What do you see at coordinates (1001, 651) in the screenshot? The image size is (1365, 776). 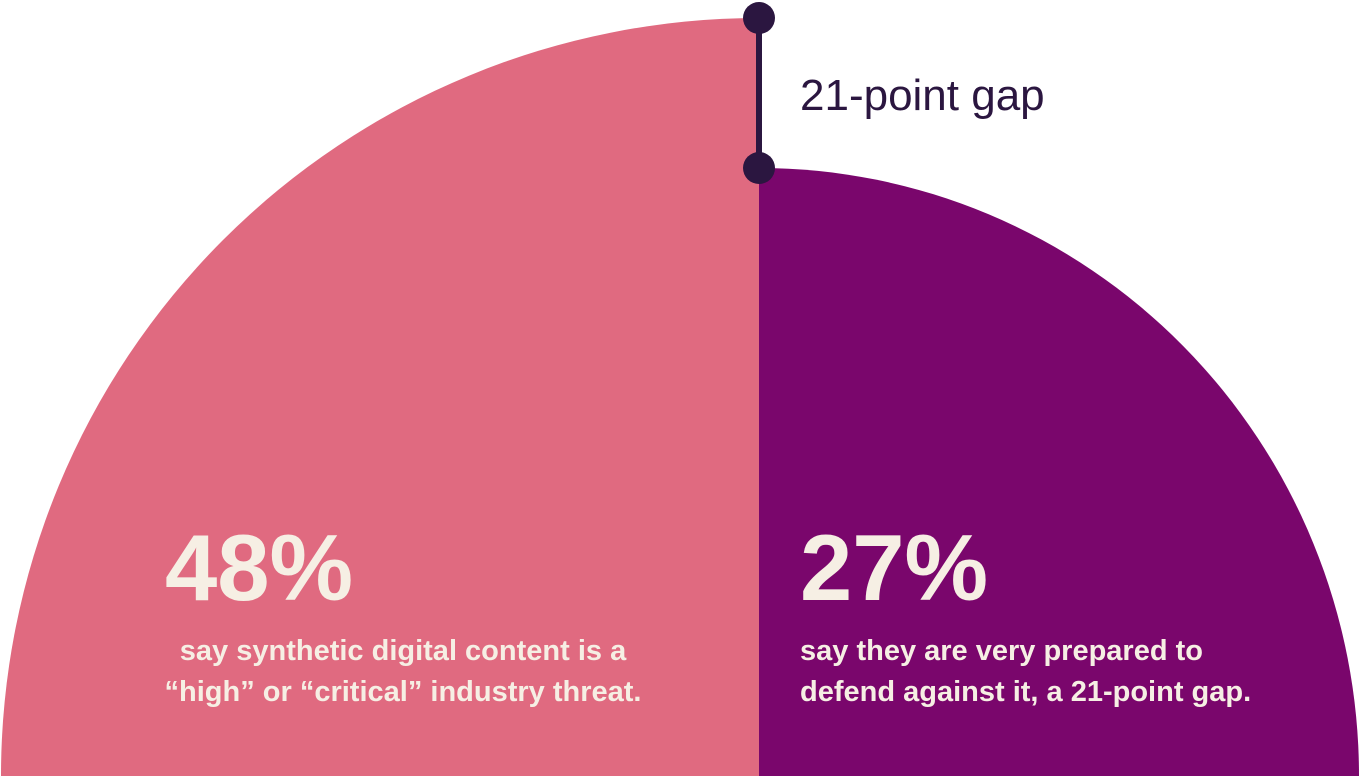 I see `description-27-line-1: say they are very prepared to` at bounding box center [1001, 651].